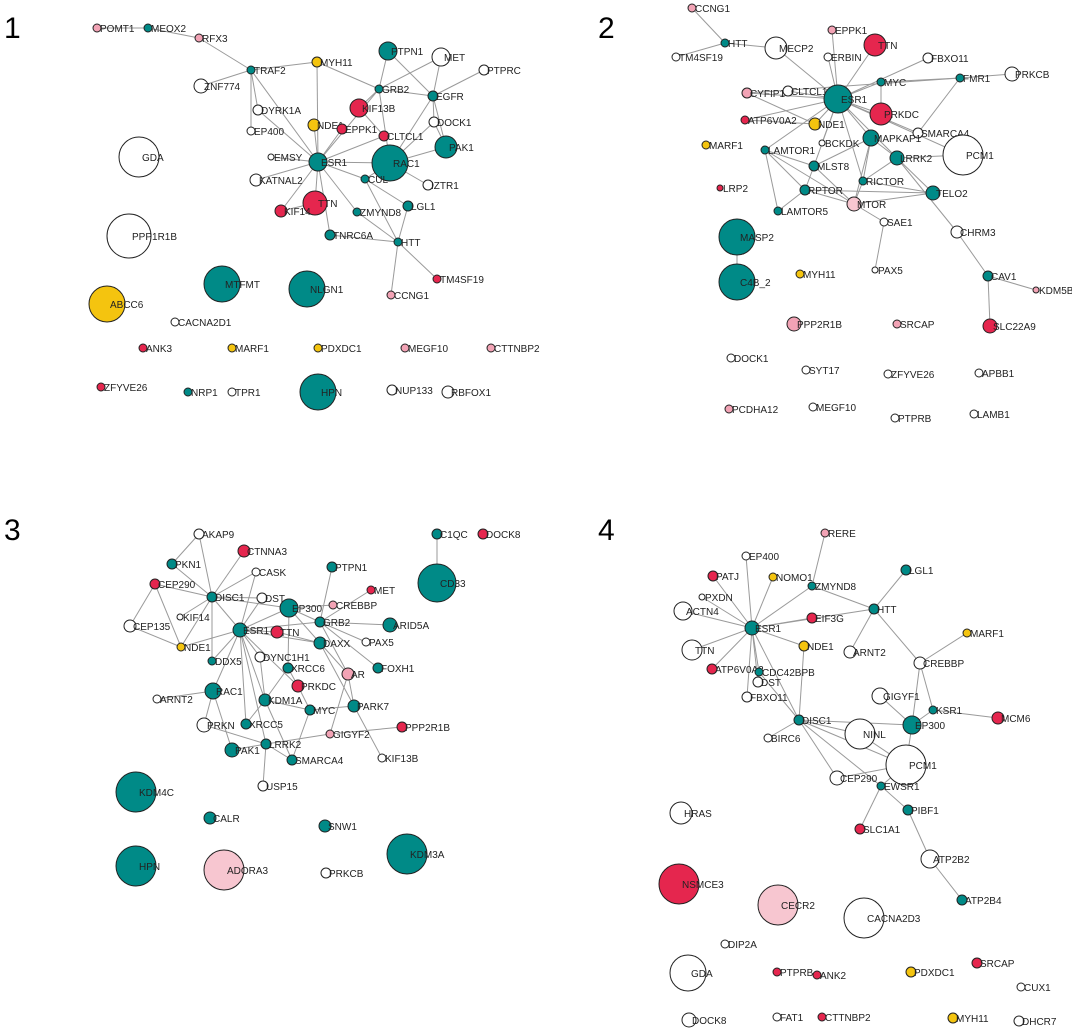 The image size is (1072, 1028). I want to click on edge-CEP290-DISC1, so click(183, 590).